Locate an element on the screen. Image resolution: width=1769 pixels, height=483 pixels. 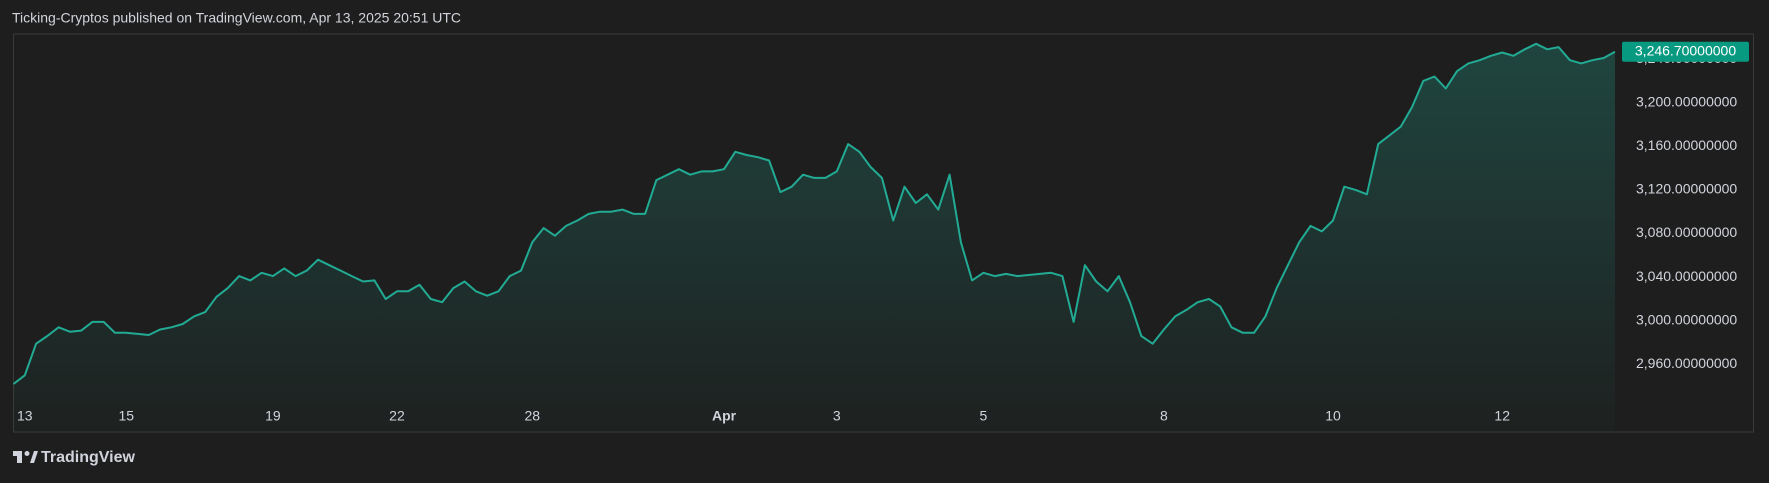
x-tick-label: 10 is located at coordinates (1333, 416).